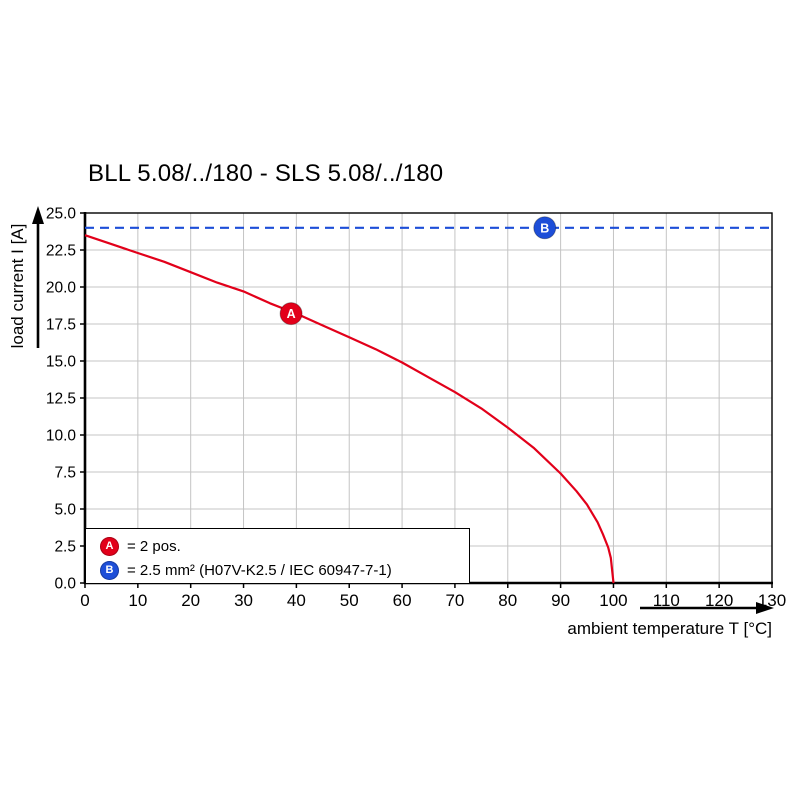  What do you see at coordinates (243, 600) in the screenshot?
I see `x-tick-label: 30` at bounding box center [243, 600].